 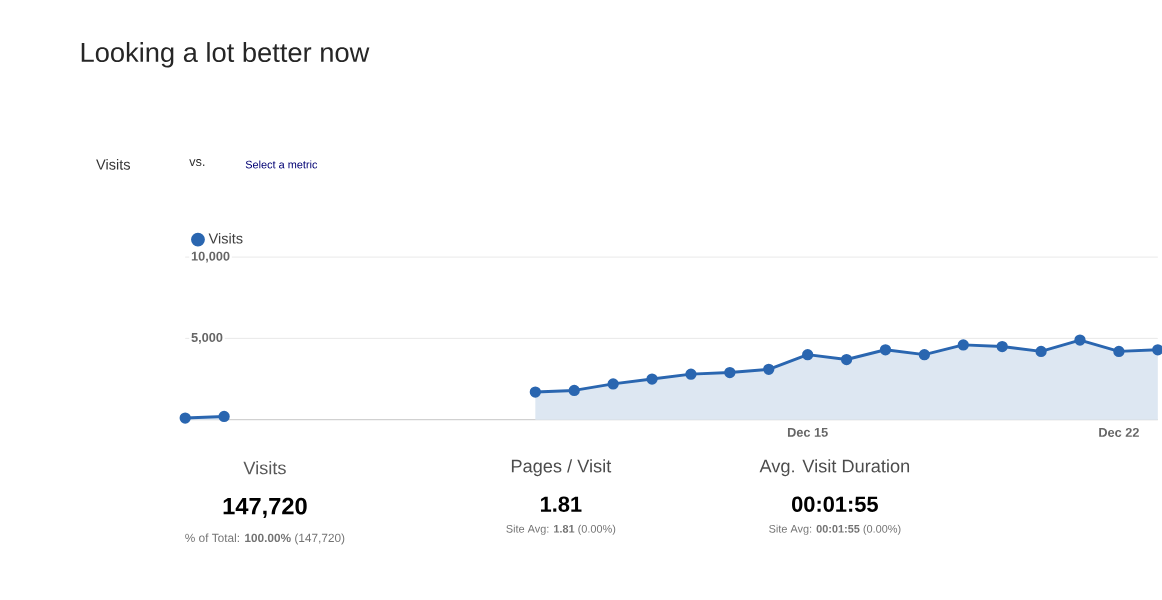 What do you see at coordinates (225, 55) in the screenshot?
I see `chart-title: Looking a lot better now` at bounding box center [225, 55].